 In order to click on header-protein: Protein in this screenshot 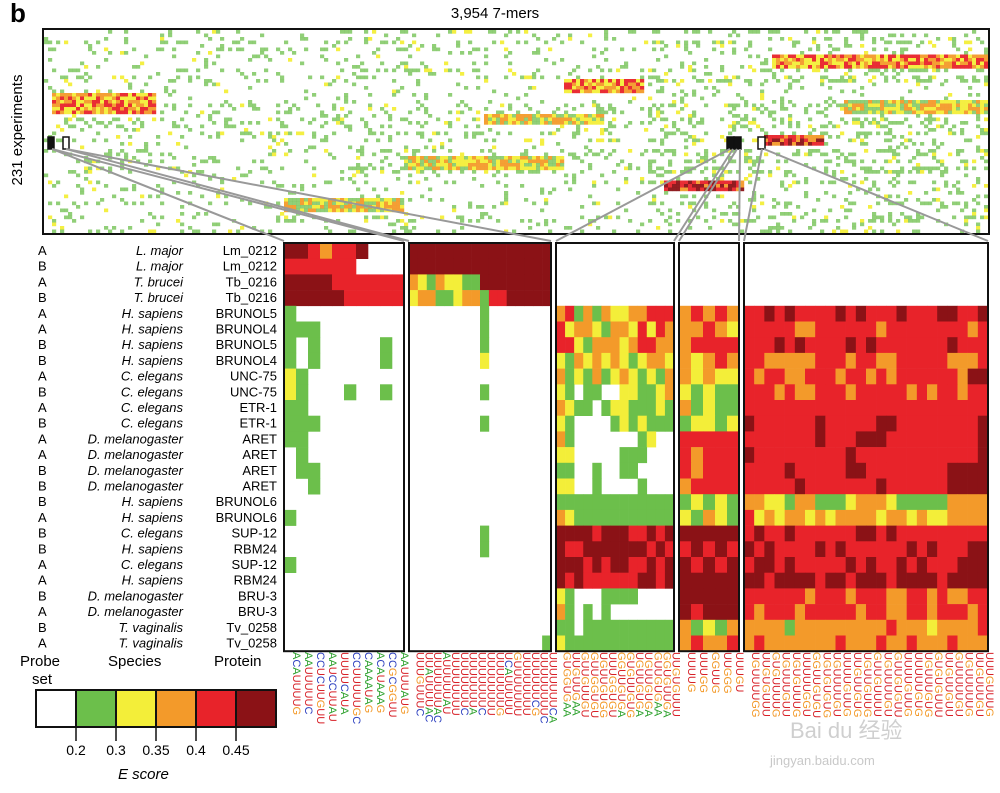, I will do `click(238, 661)`.